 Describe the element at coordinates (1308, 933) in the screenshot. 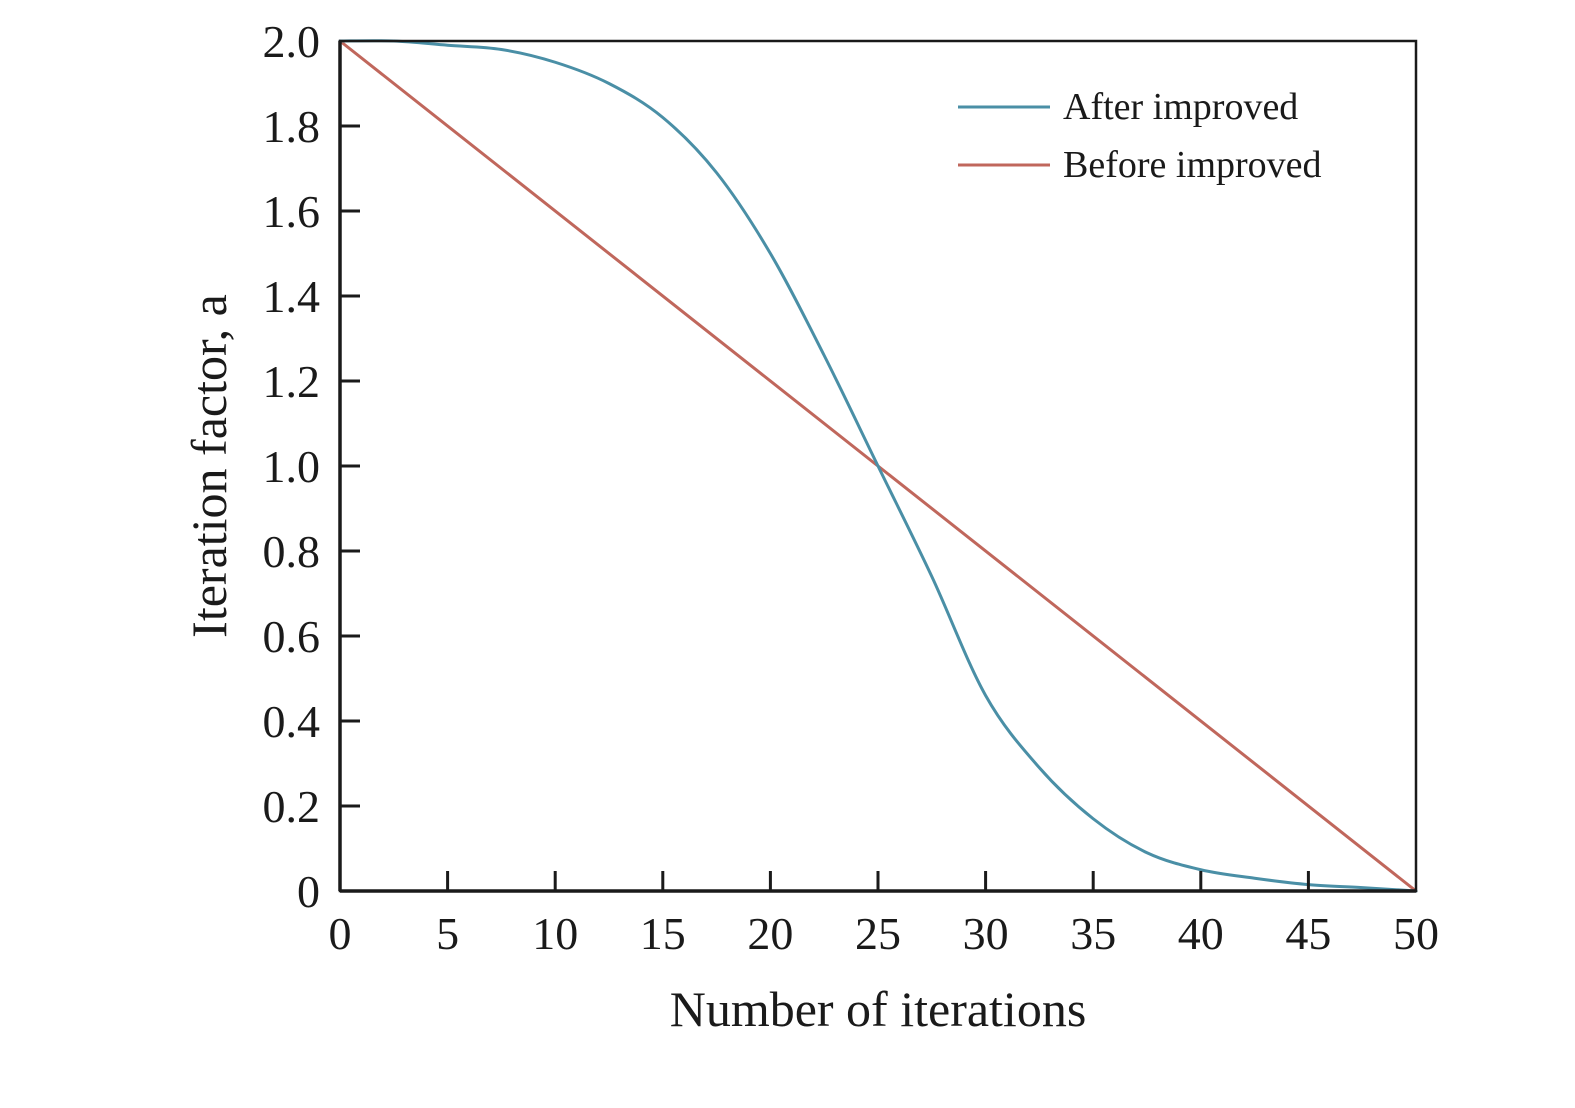

I see `x-tick-label: 45` at that location.